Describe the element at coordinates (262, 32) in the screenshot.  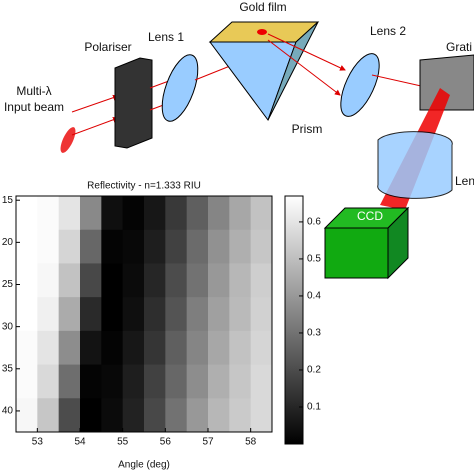
I see `spot` at that location.